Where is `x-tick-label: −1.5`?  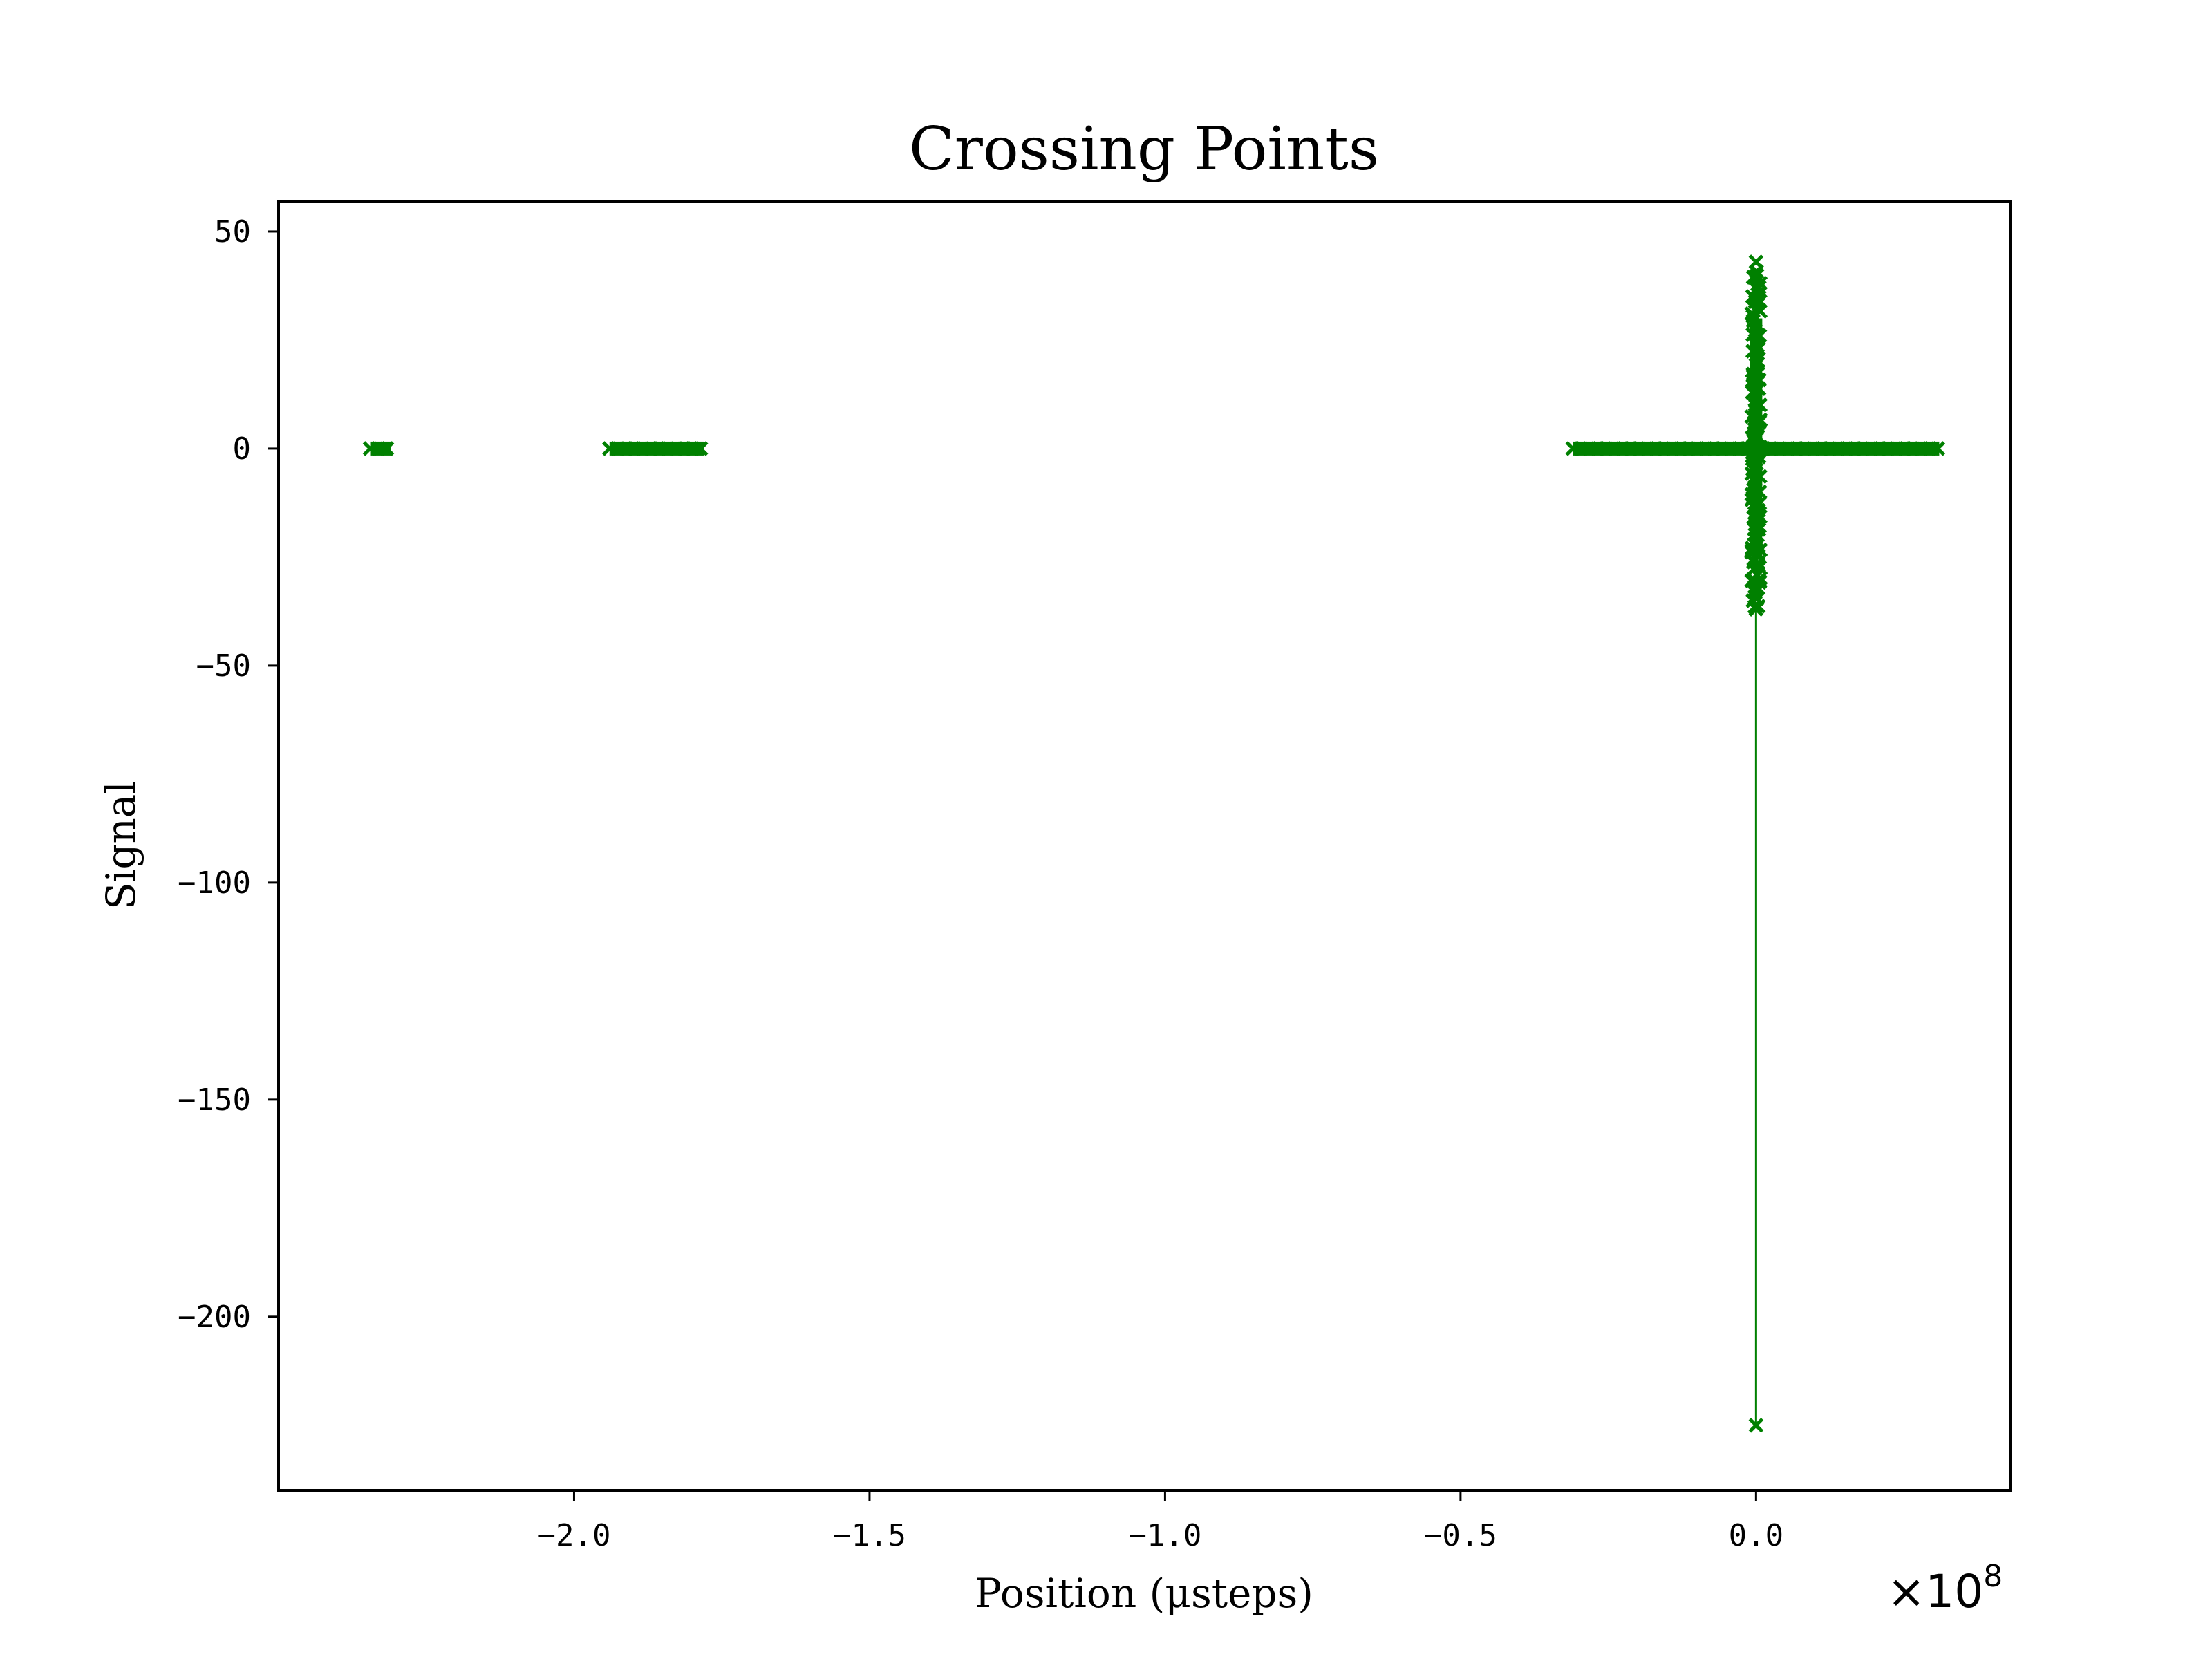 x-tick-label: −1.5 is located at coordinates (869, 1535).